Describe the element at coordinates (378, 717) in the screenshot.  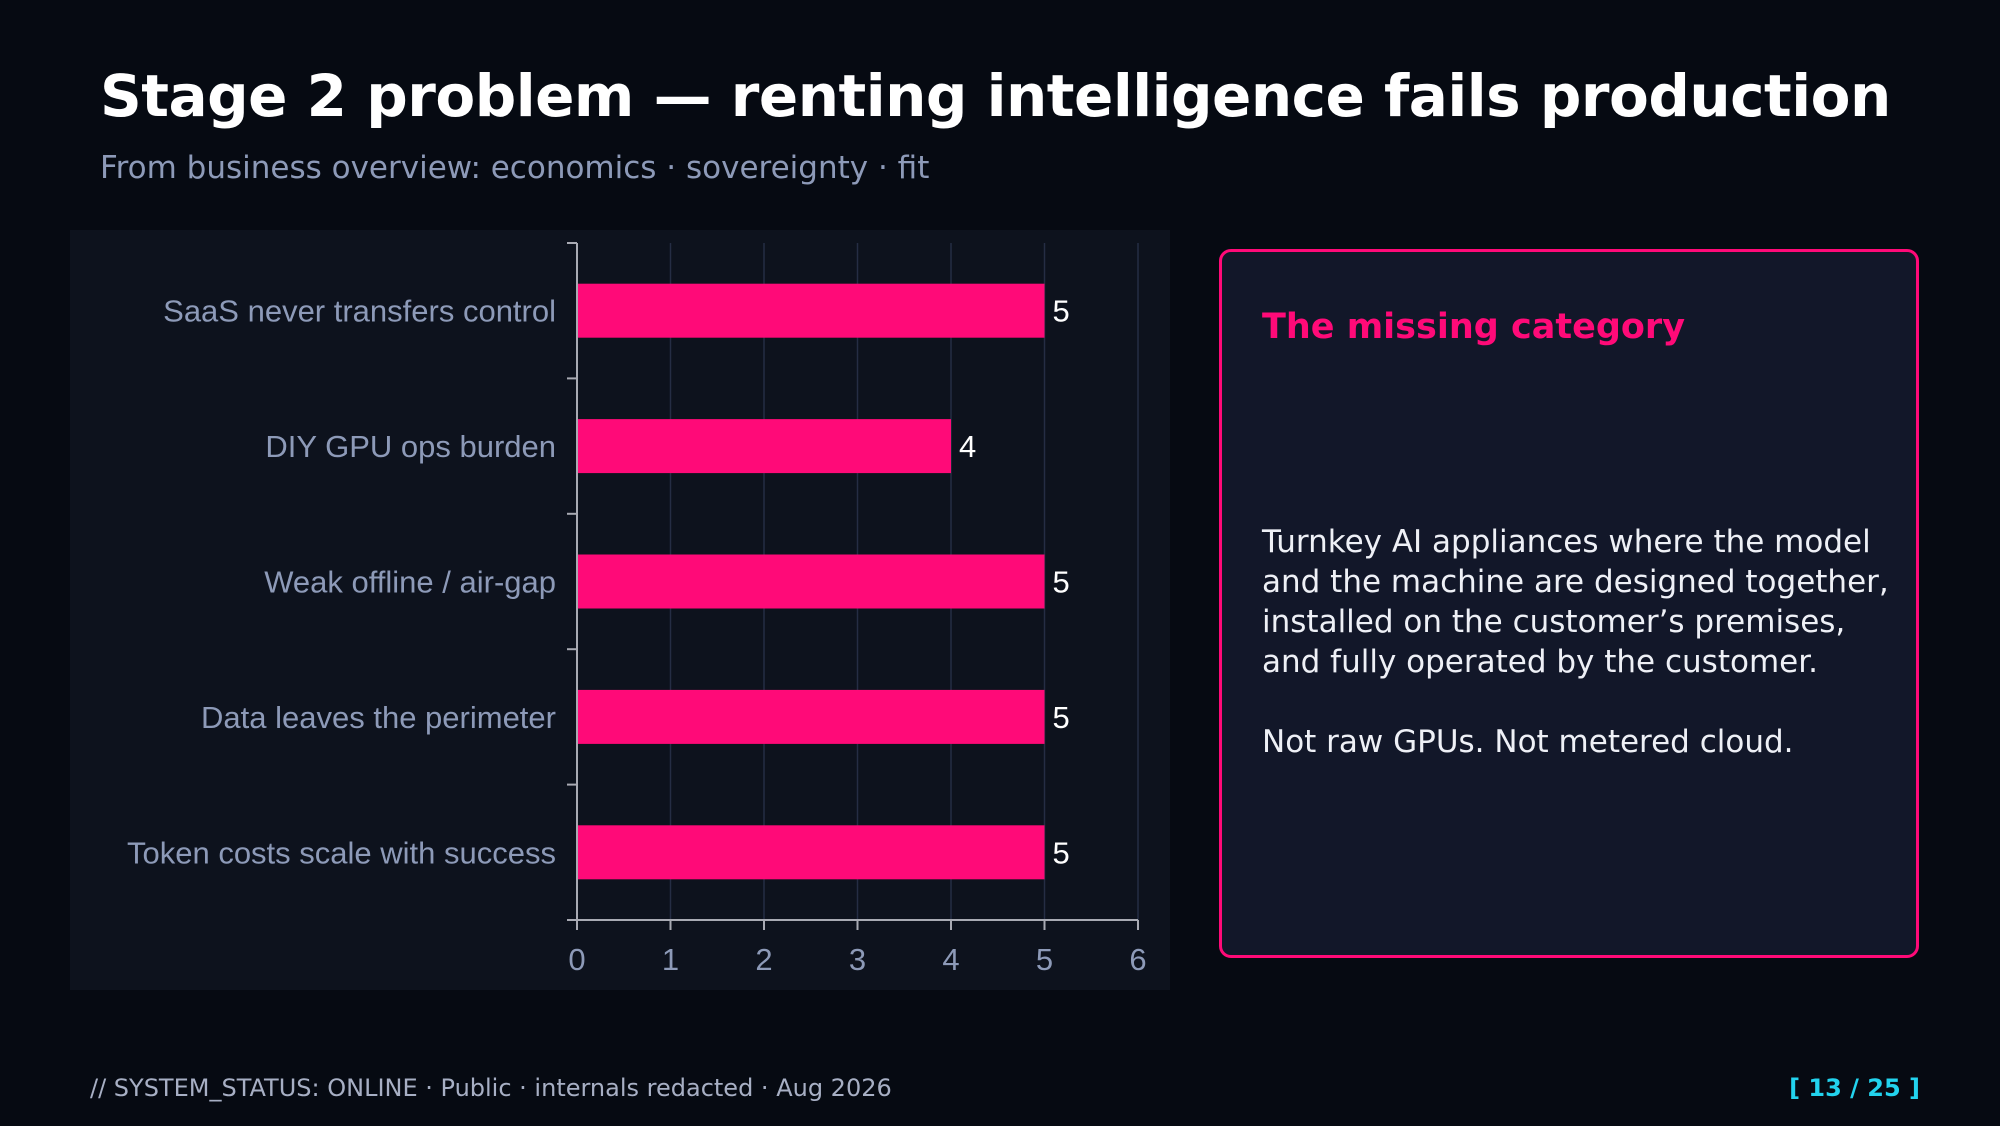
I see `category-label-3: Data leaves the perimeter` at that location.